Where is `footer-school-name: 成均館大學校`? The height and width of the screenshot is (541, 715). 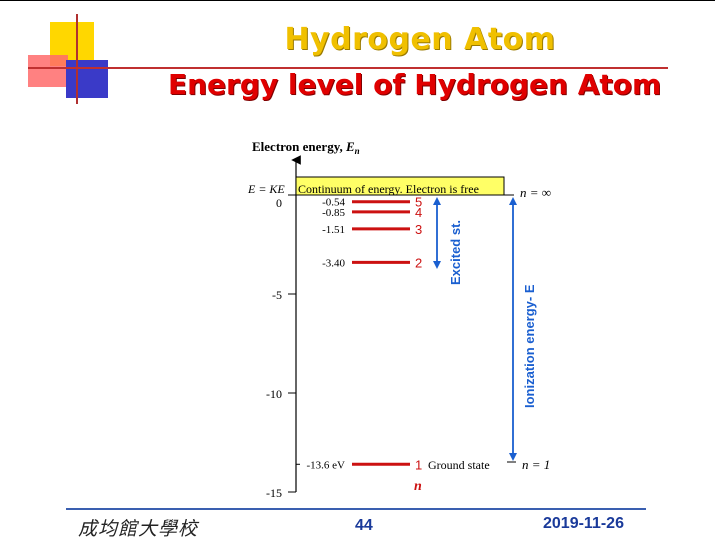 footer-school-name: 成均館大學校 is located at coordinates (138, 529).